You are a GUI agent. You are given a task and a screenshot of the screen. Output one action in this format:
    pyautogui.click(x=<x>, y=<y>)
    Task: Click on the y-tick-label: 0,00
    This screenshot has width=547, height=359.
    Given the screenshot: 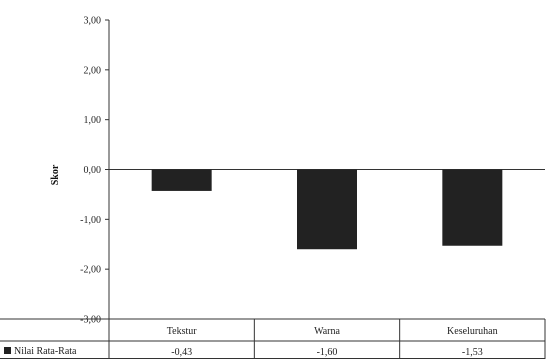 What is the action you would take?
    pyautogui.click(x=93, y=170)
    